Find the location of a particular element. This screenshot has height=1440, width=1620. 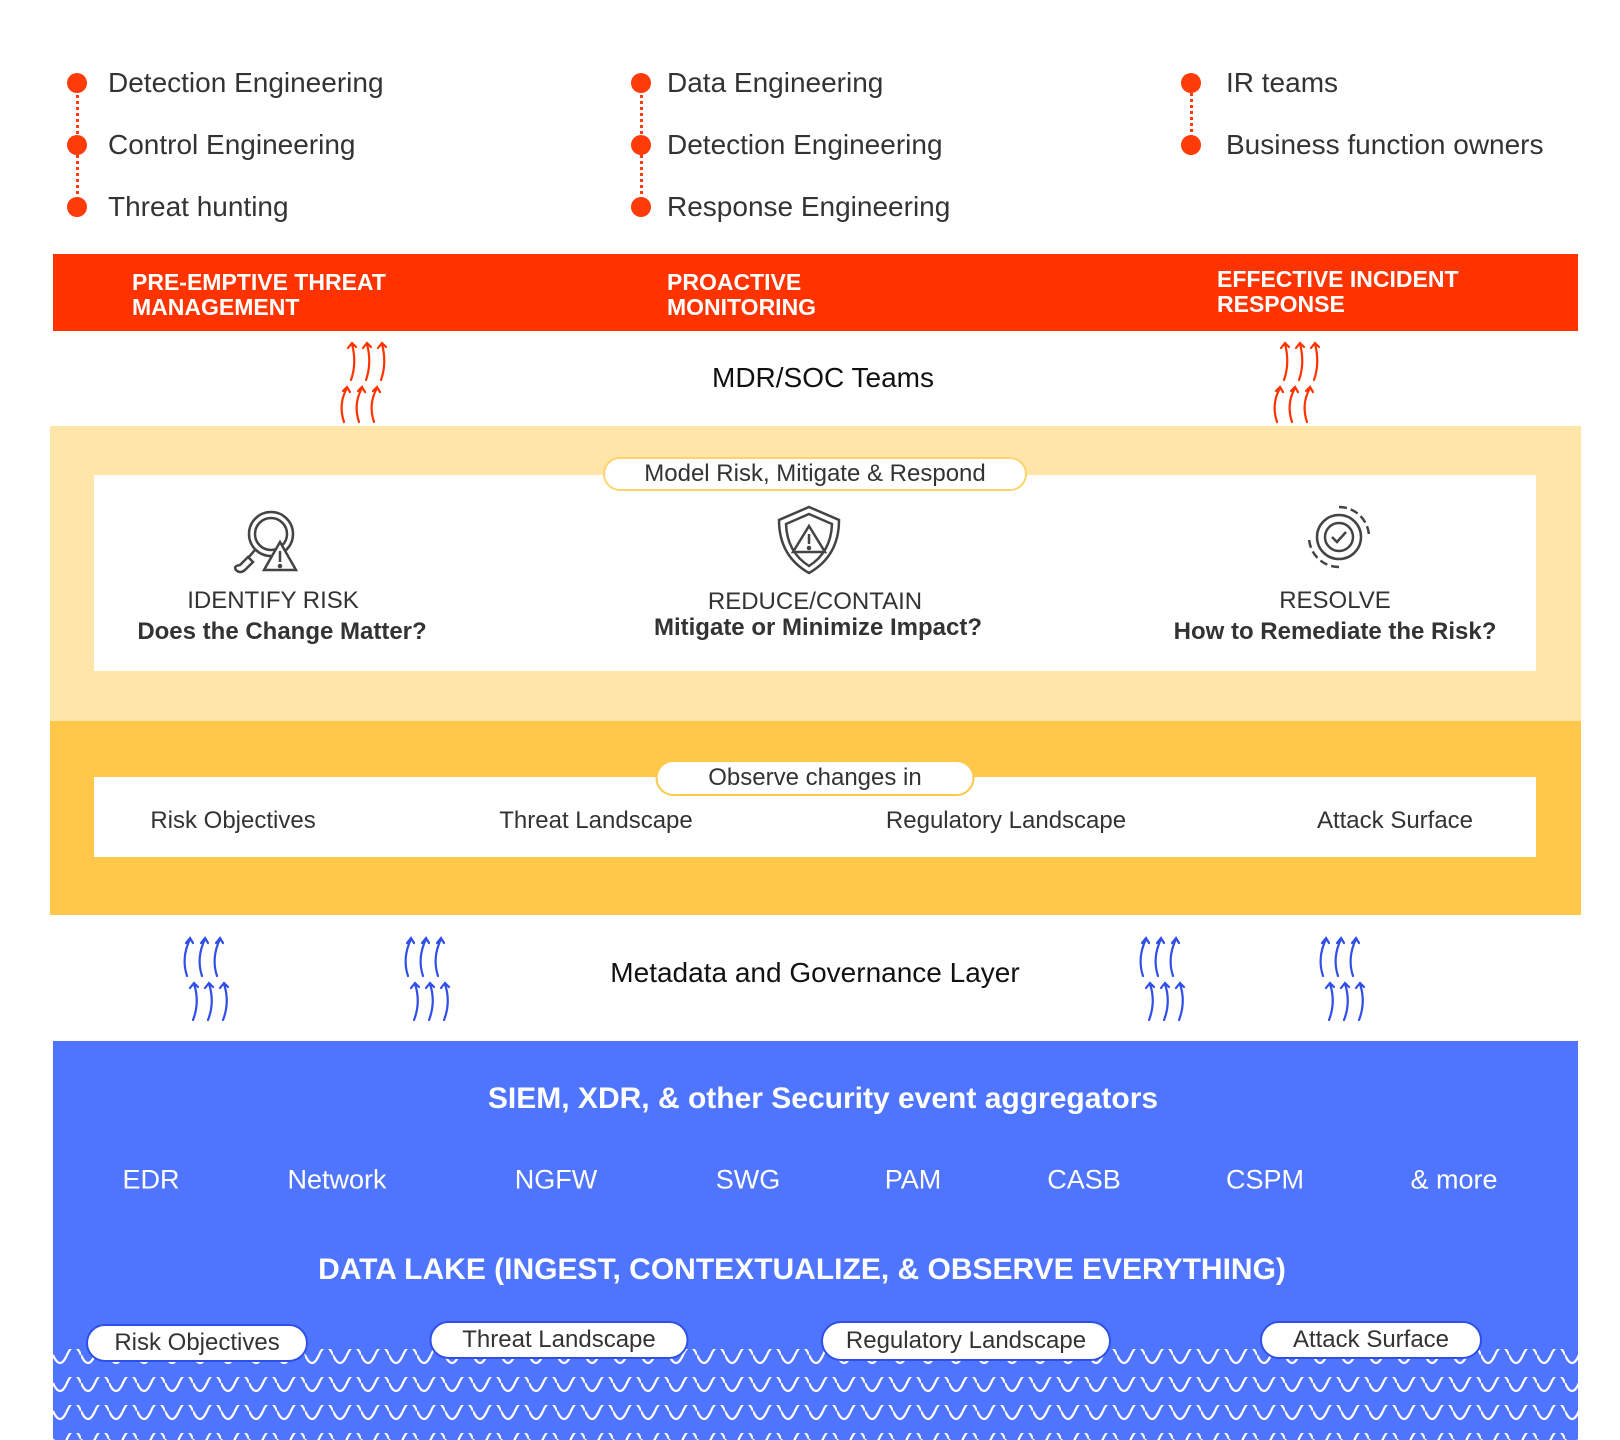

model-risk-box is located at coordinates (815, 573).